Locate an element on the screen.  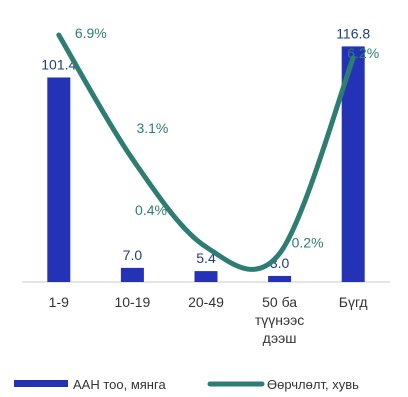
category-label: 50 ба is located at coordinates (279, 302).